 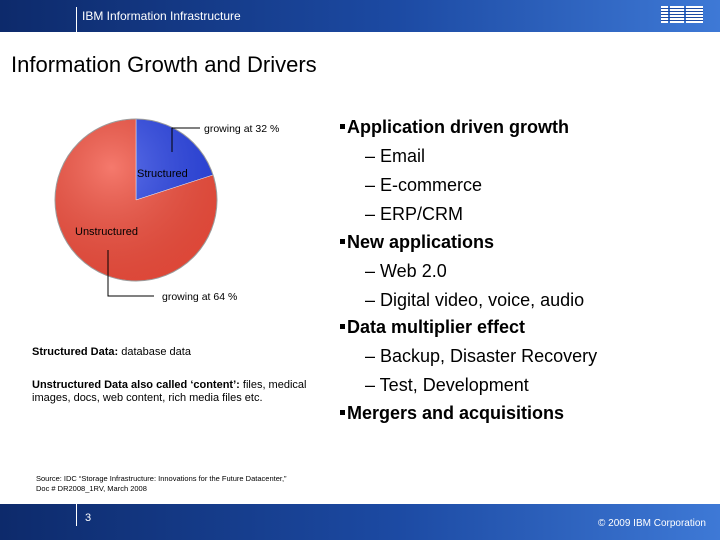 I want to click on structured-data-note: Structured Data: database data, so click(x=111, y=352).